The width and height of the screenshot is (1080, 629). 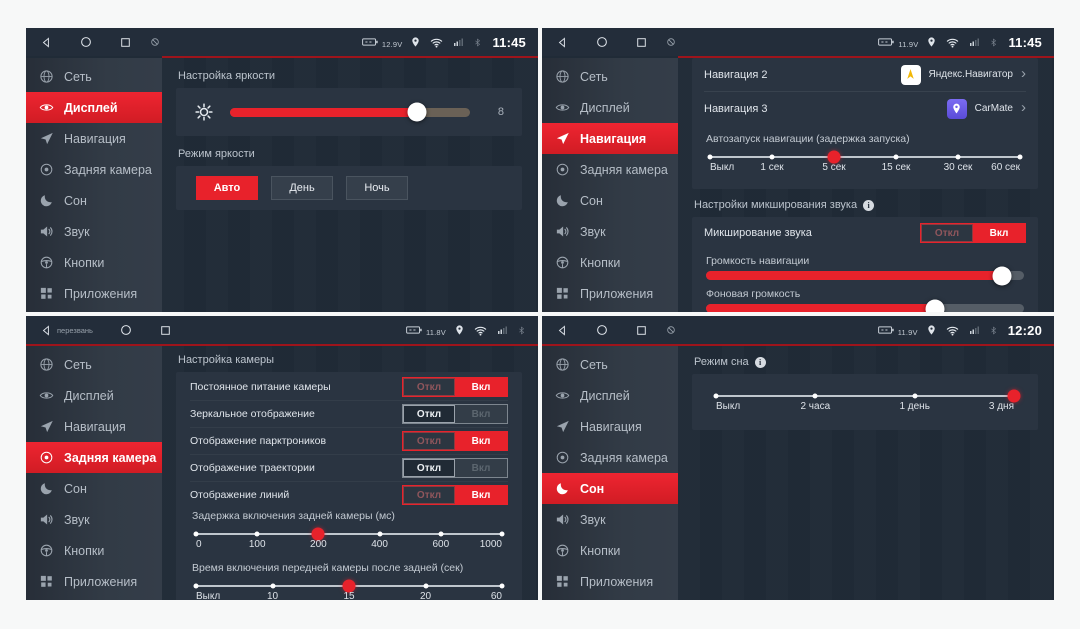 What do you see at coordinates (865, 305) in the screenshot?
I see `bg-volume-slider` at bounding box center [865, 305].